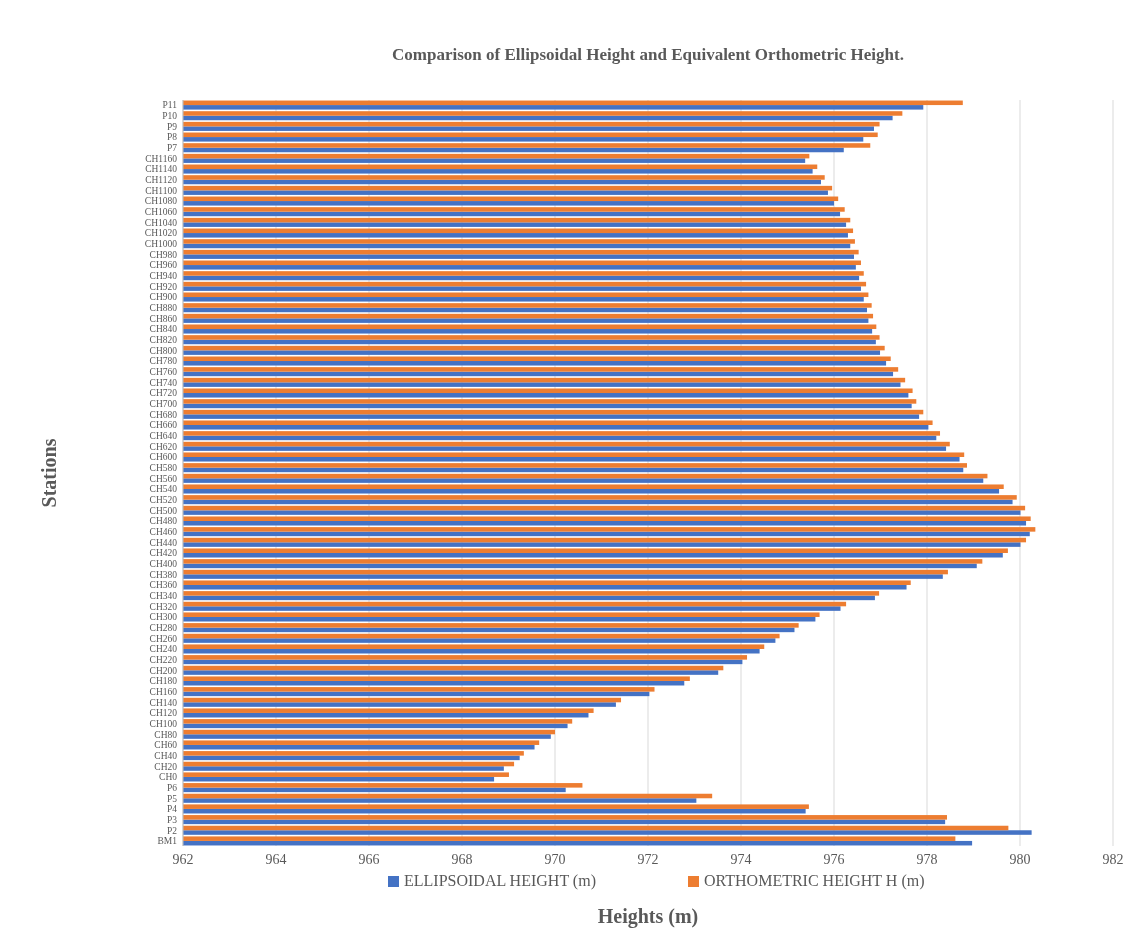 The image size is (1145, 945). Describe the element at coordinates (183, 859) in the screenshot. I see `x-tick-label: 962` at that location.